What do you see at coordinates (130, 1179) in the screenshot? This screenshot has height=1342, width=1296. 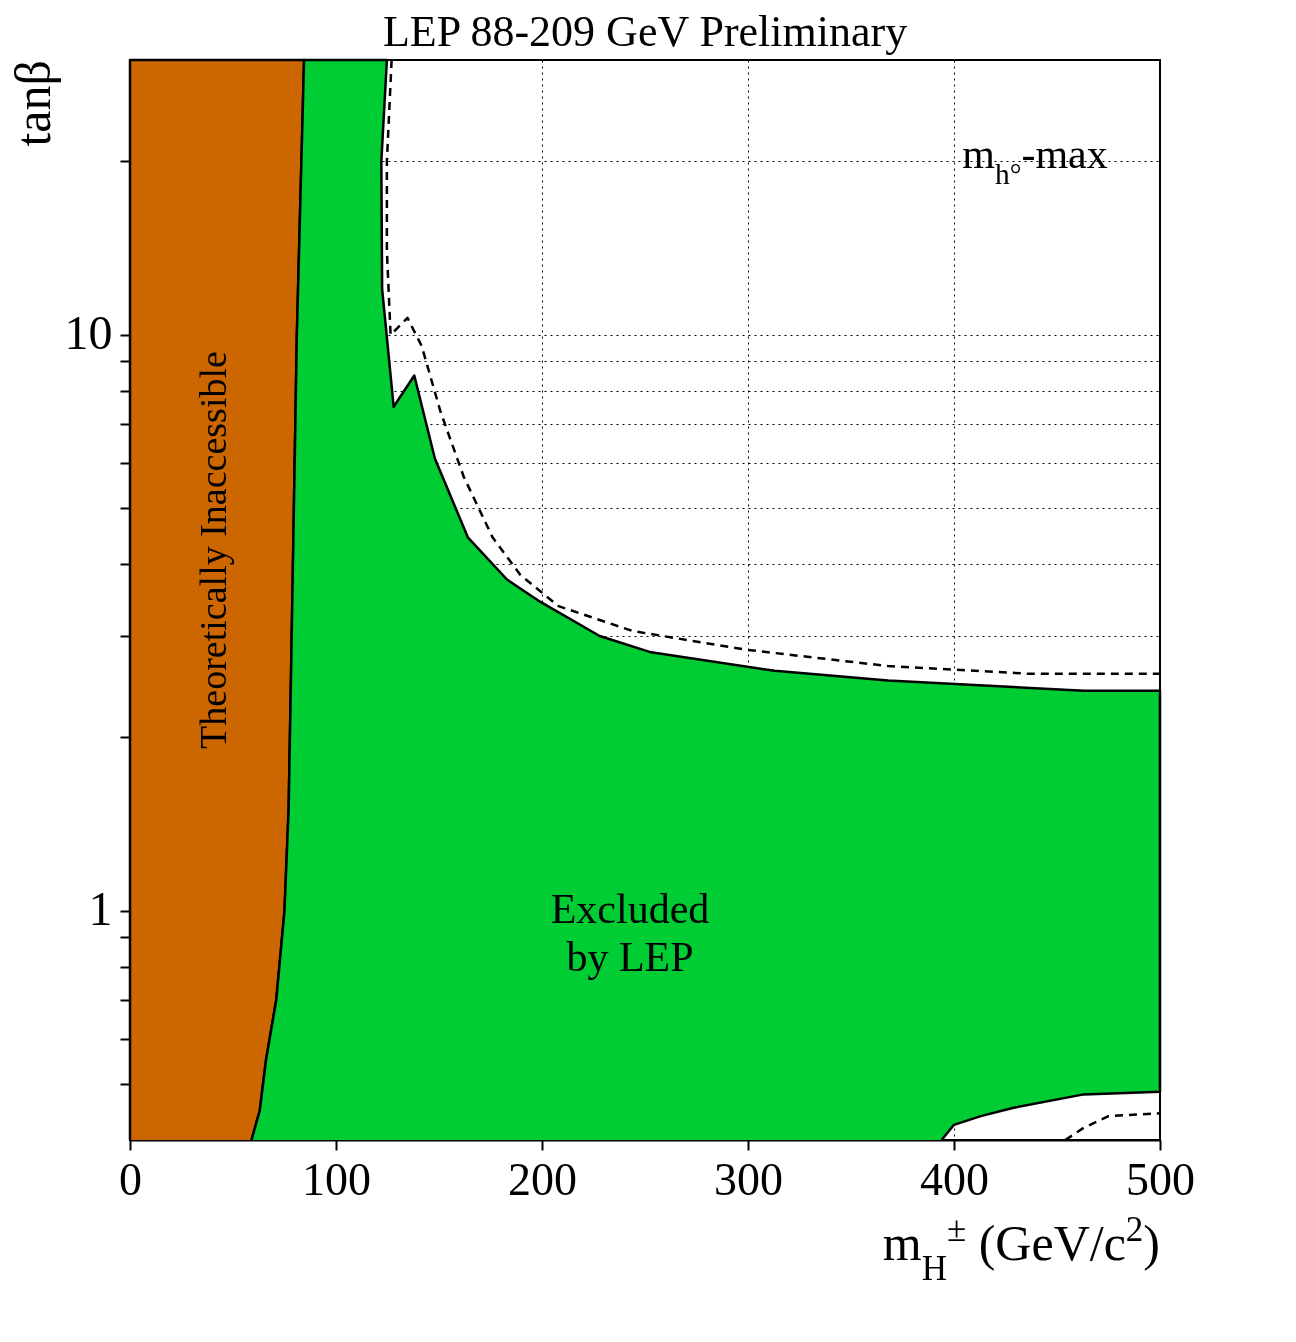 I see `x-tick-label: 0` at bounding box center [130, 1179].